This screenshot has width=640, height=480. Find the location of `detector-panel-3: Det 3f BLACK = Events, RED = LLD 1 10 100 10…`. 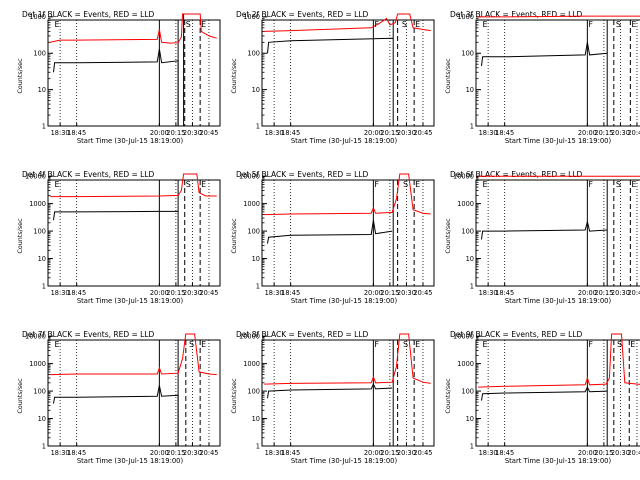

detector-panel-3: Det 3f BLACK = Events, RED = LLD 1 10 100 10… is located at coordinates (542, 77).